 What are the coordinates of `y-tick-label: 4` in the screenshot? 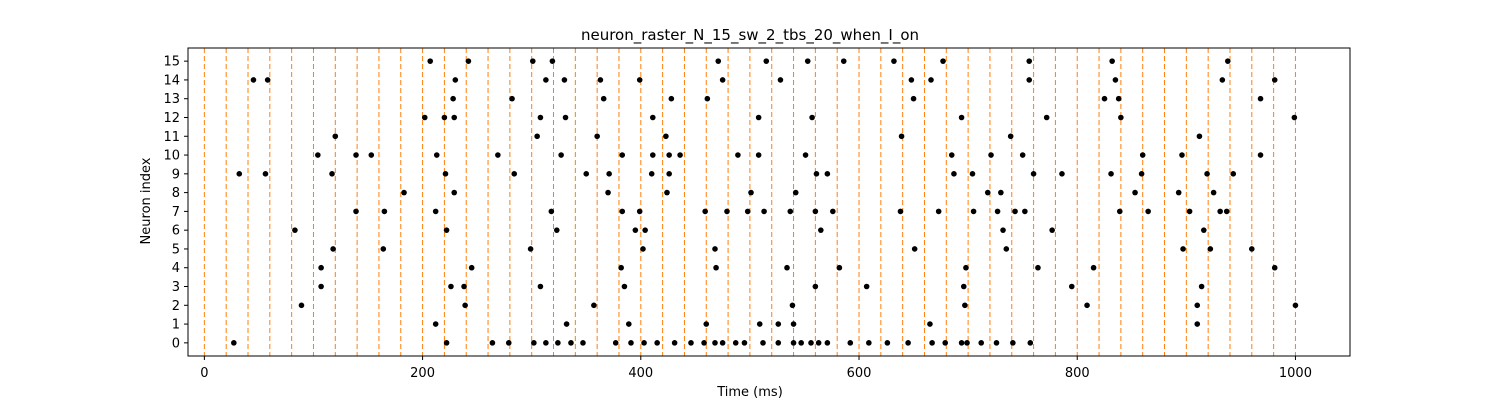 It's located at (176, 268).